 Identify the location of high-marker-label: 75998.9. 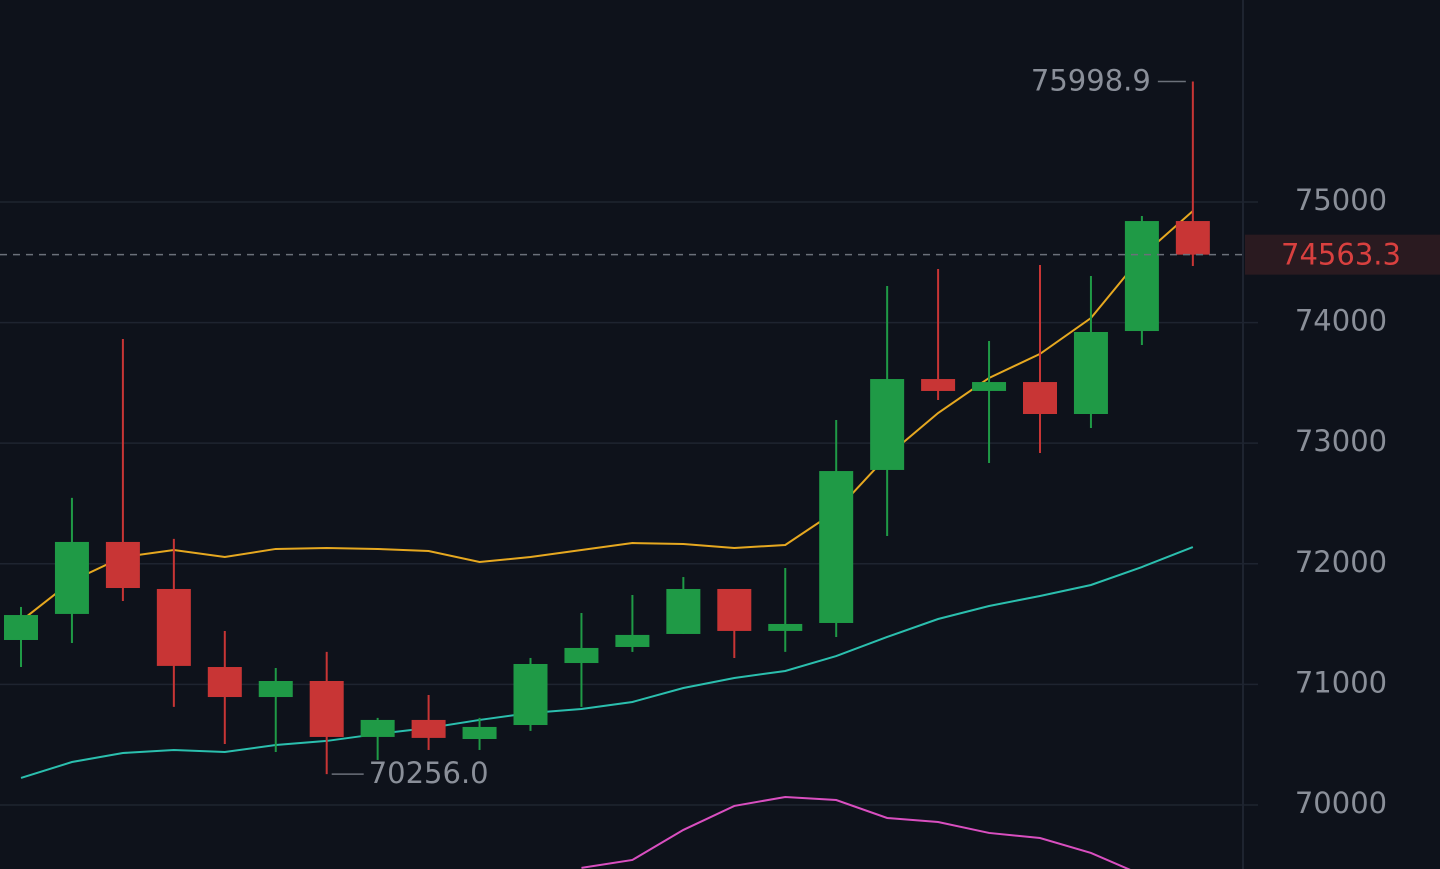
(1091, 81).